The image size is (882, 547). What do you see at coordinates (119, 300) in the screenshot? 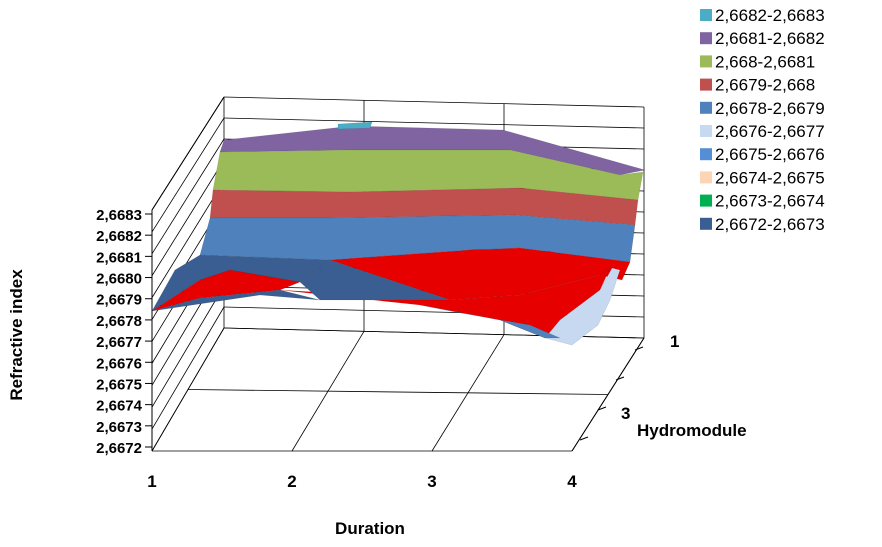
I see `y-tick-label: 2,6679` at bounding box center [119, 300].